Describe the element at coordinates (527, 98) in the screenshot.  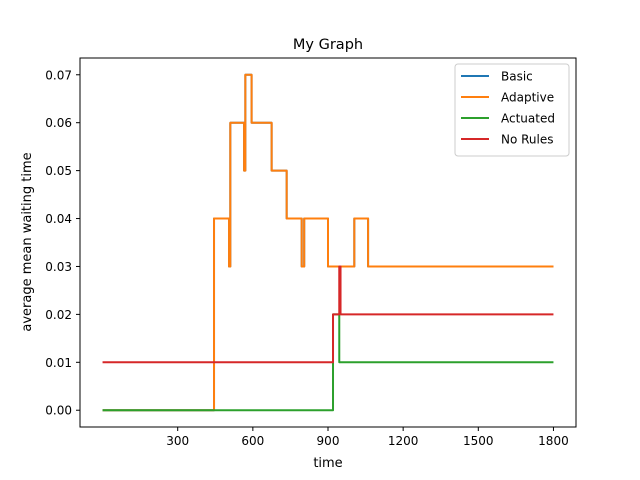
I see `legend-label: Adaptive` at that location.